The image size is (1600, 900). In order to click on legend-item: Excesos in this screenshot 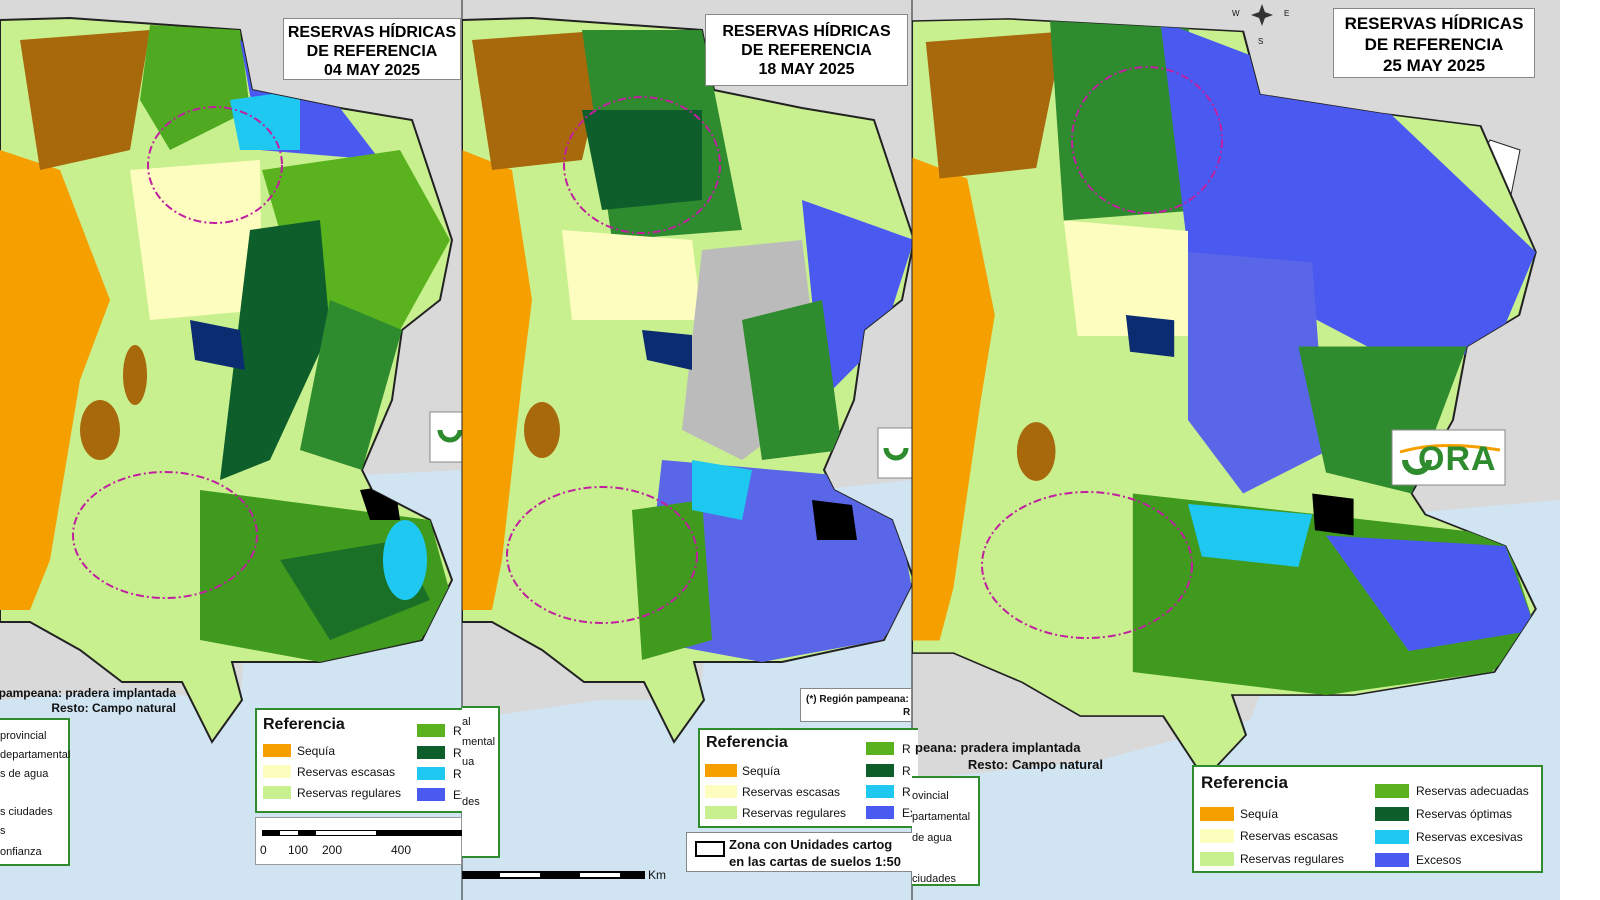, I will do `click(1439, 860)`.